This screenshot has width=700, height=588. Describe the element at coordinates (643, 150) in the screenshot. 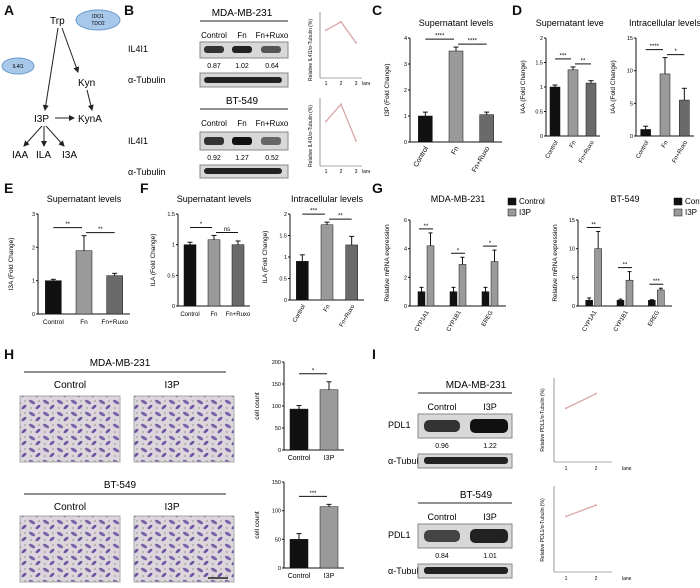

I see `chart-d2-xtick-0: Control` at that location.